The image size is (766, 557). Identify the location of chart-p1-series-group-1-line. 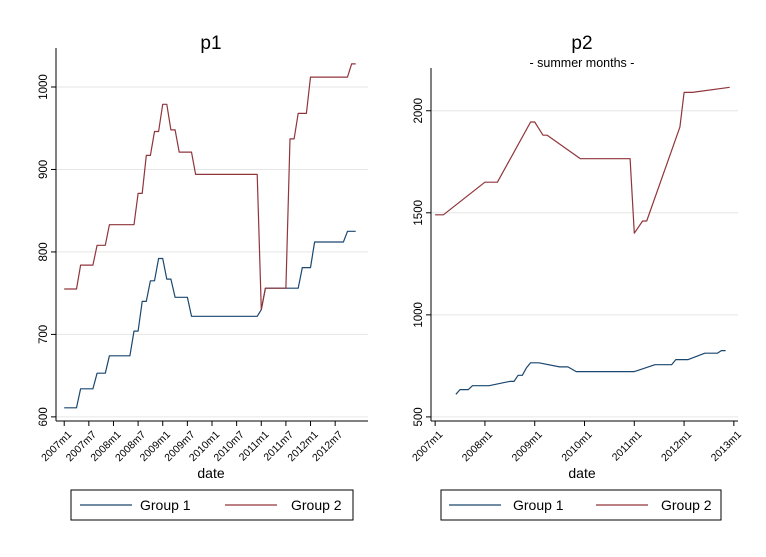
(210, 319).